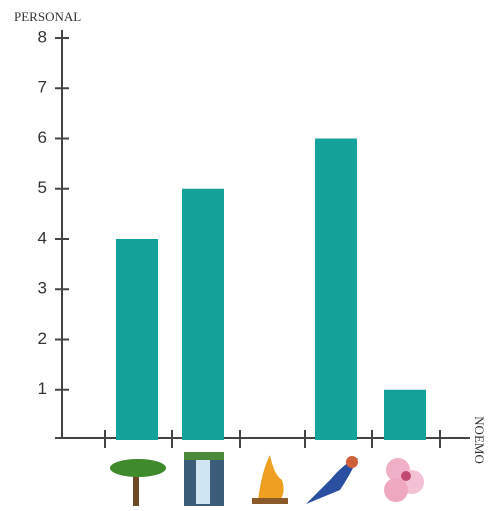 Image resolution: width=491 pixels, height=511 pixels. Describe the element at coordinates (138, 482) in the screenshot. I see `icon-tree` at that location.